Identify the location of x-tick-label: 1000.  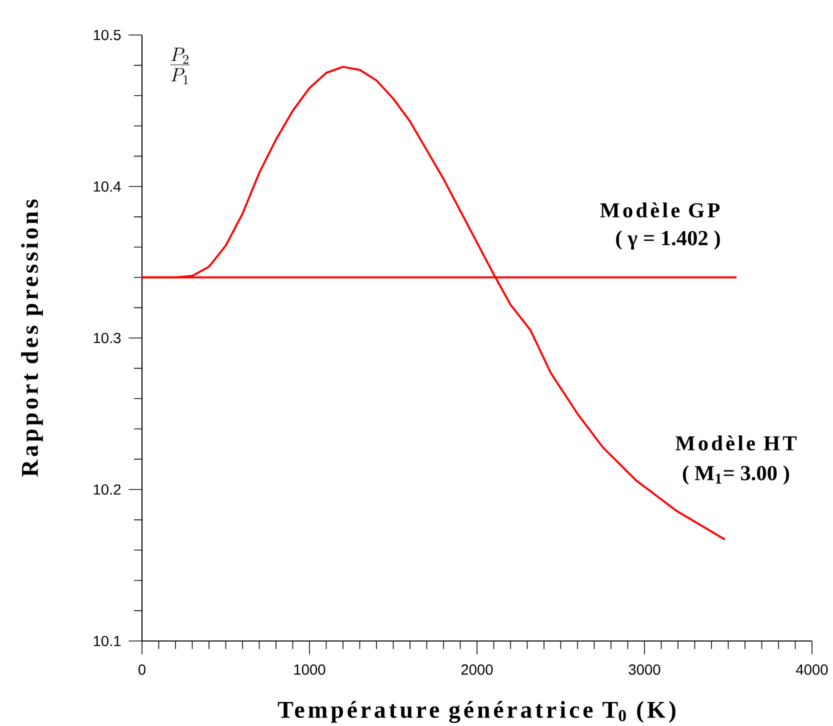
(310, 669).